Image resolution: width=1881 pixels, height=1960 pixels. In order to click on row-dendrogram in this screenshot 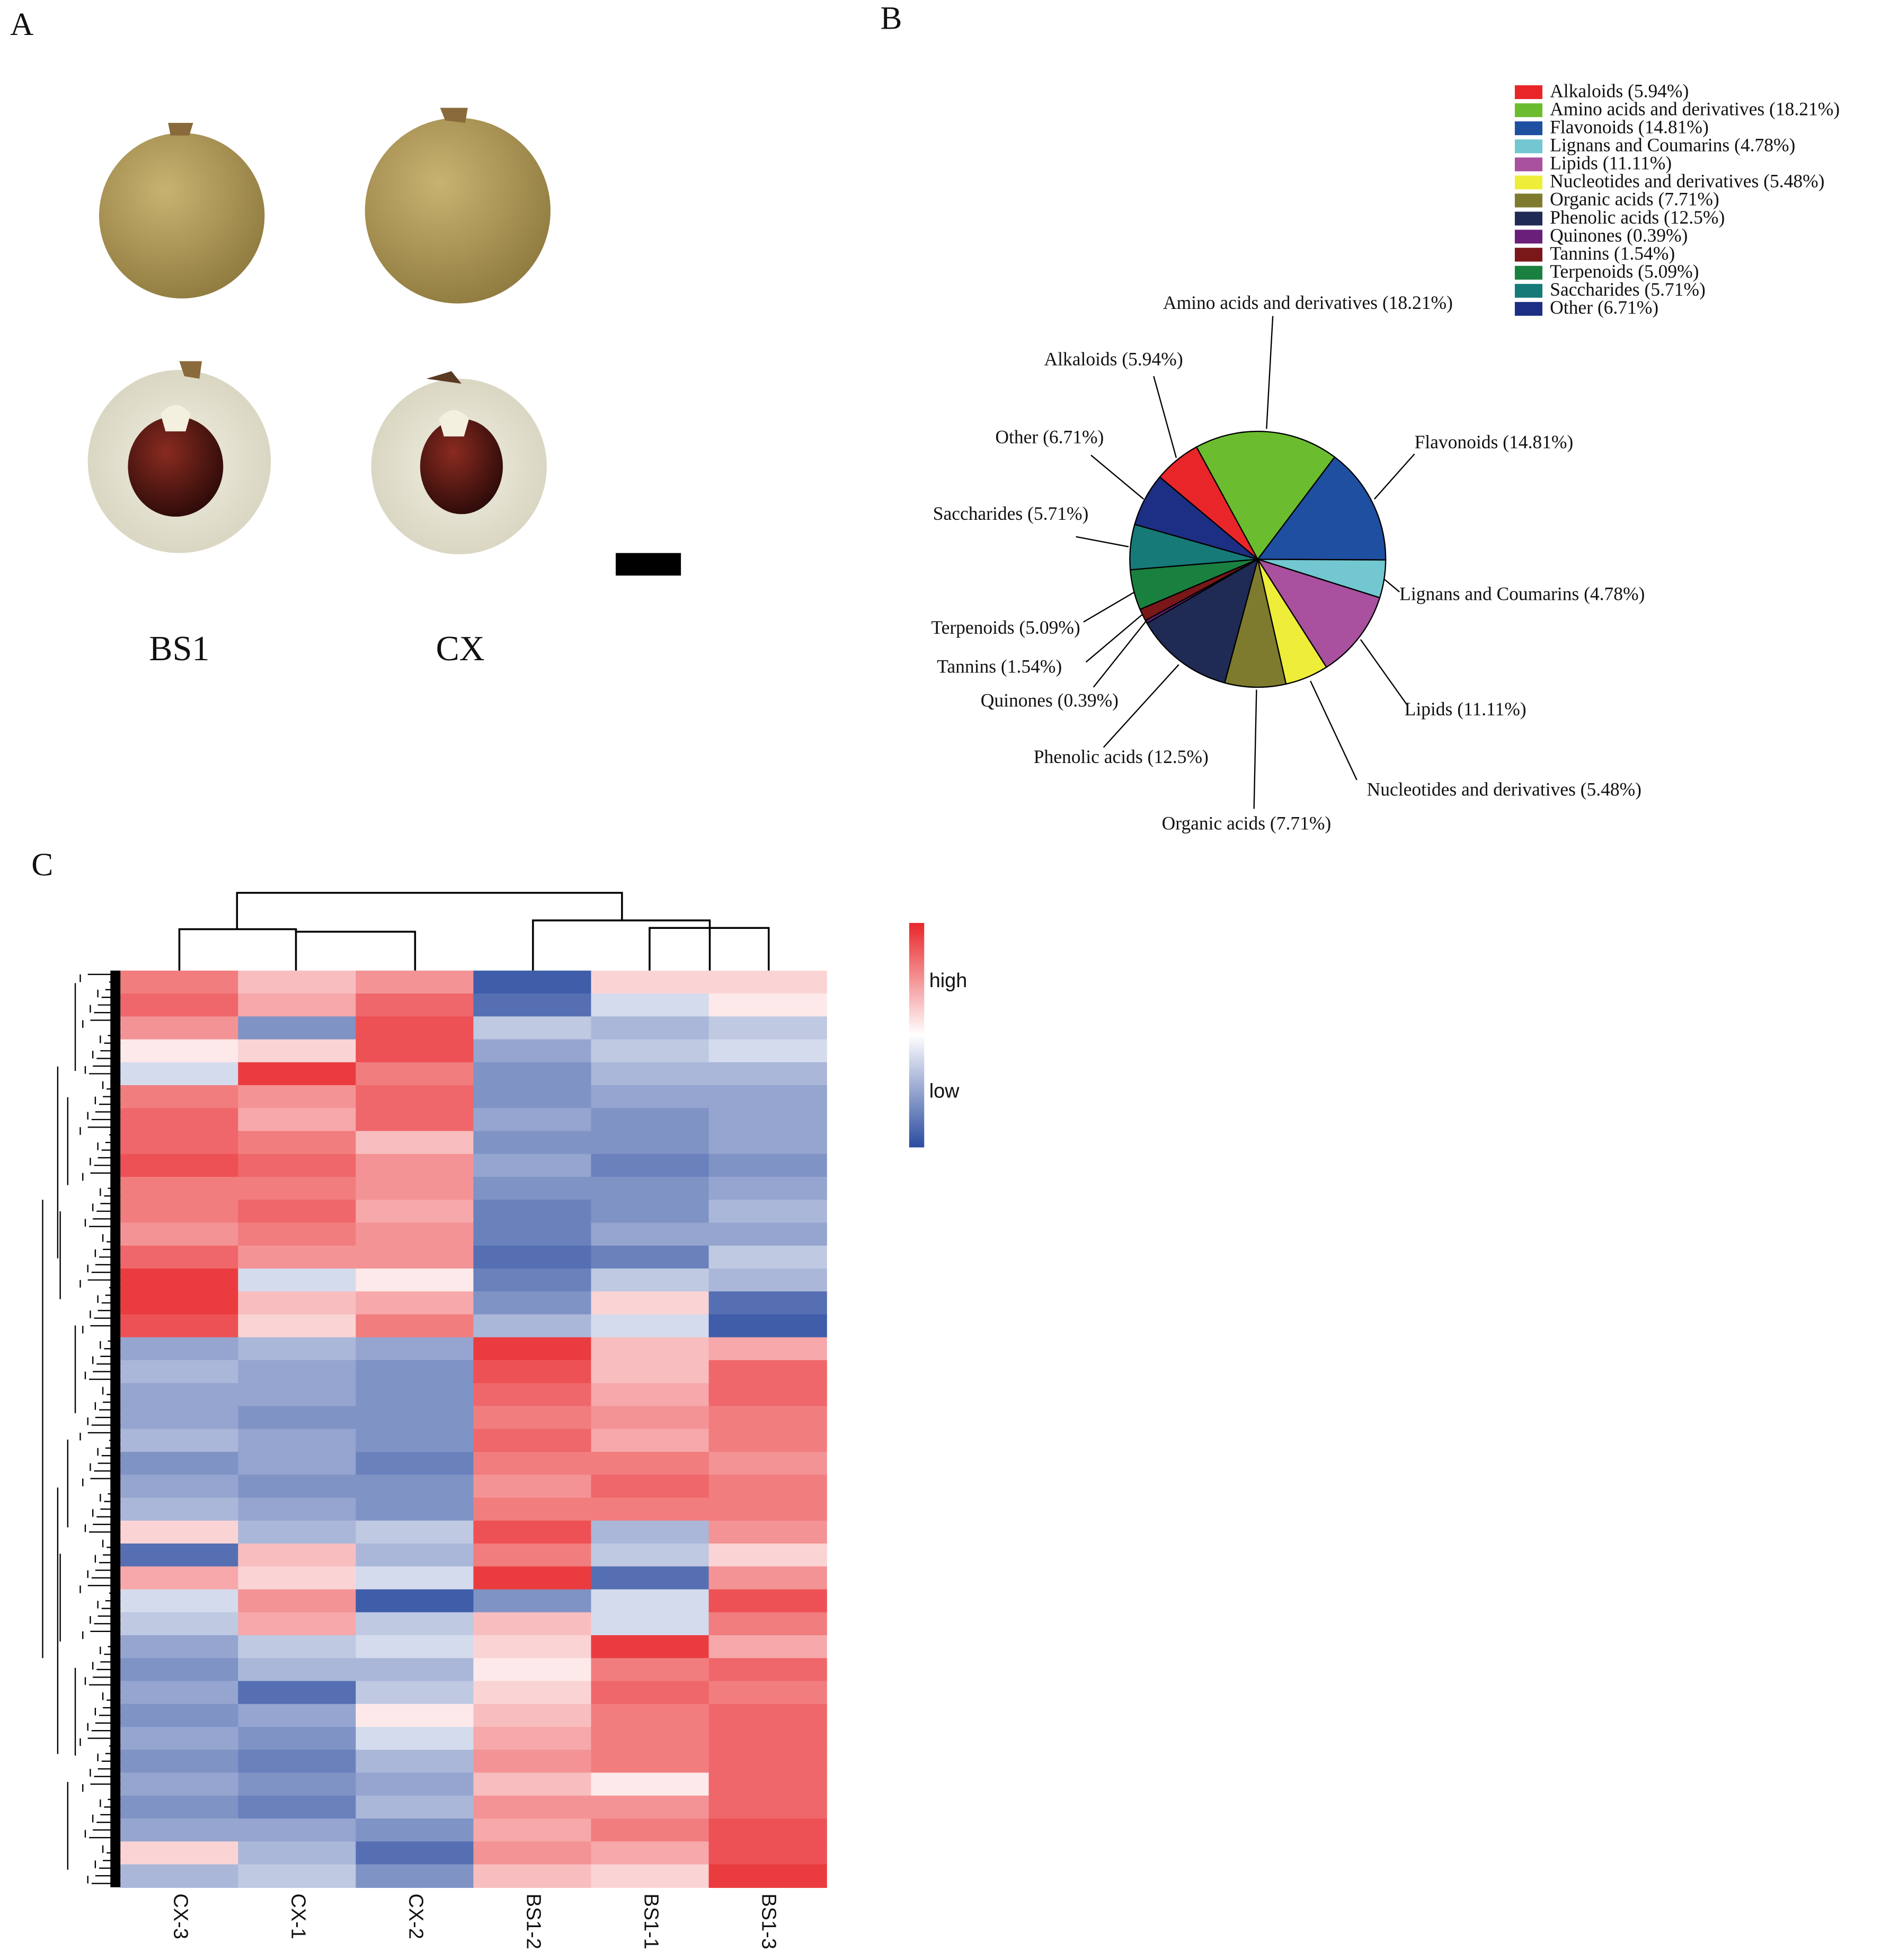, I will do `click(81, 1428)`.